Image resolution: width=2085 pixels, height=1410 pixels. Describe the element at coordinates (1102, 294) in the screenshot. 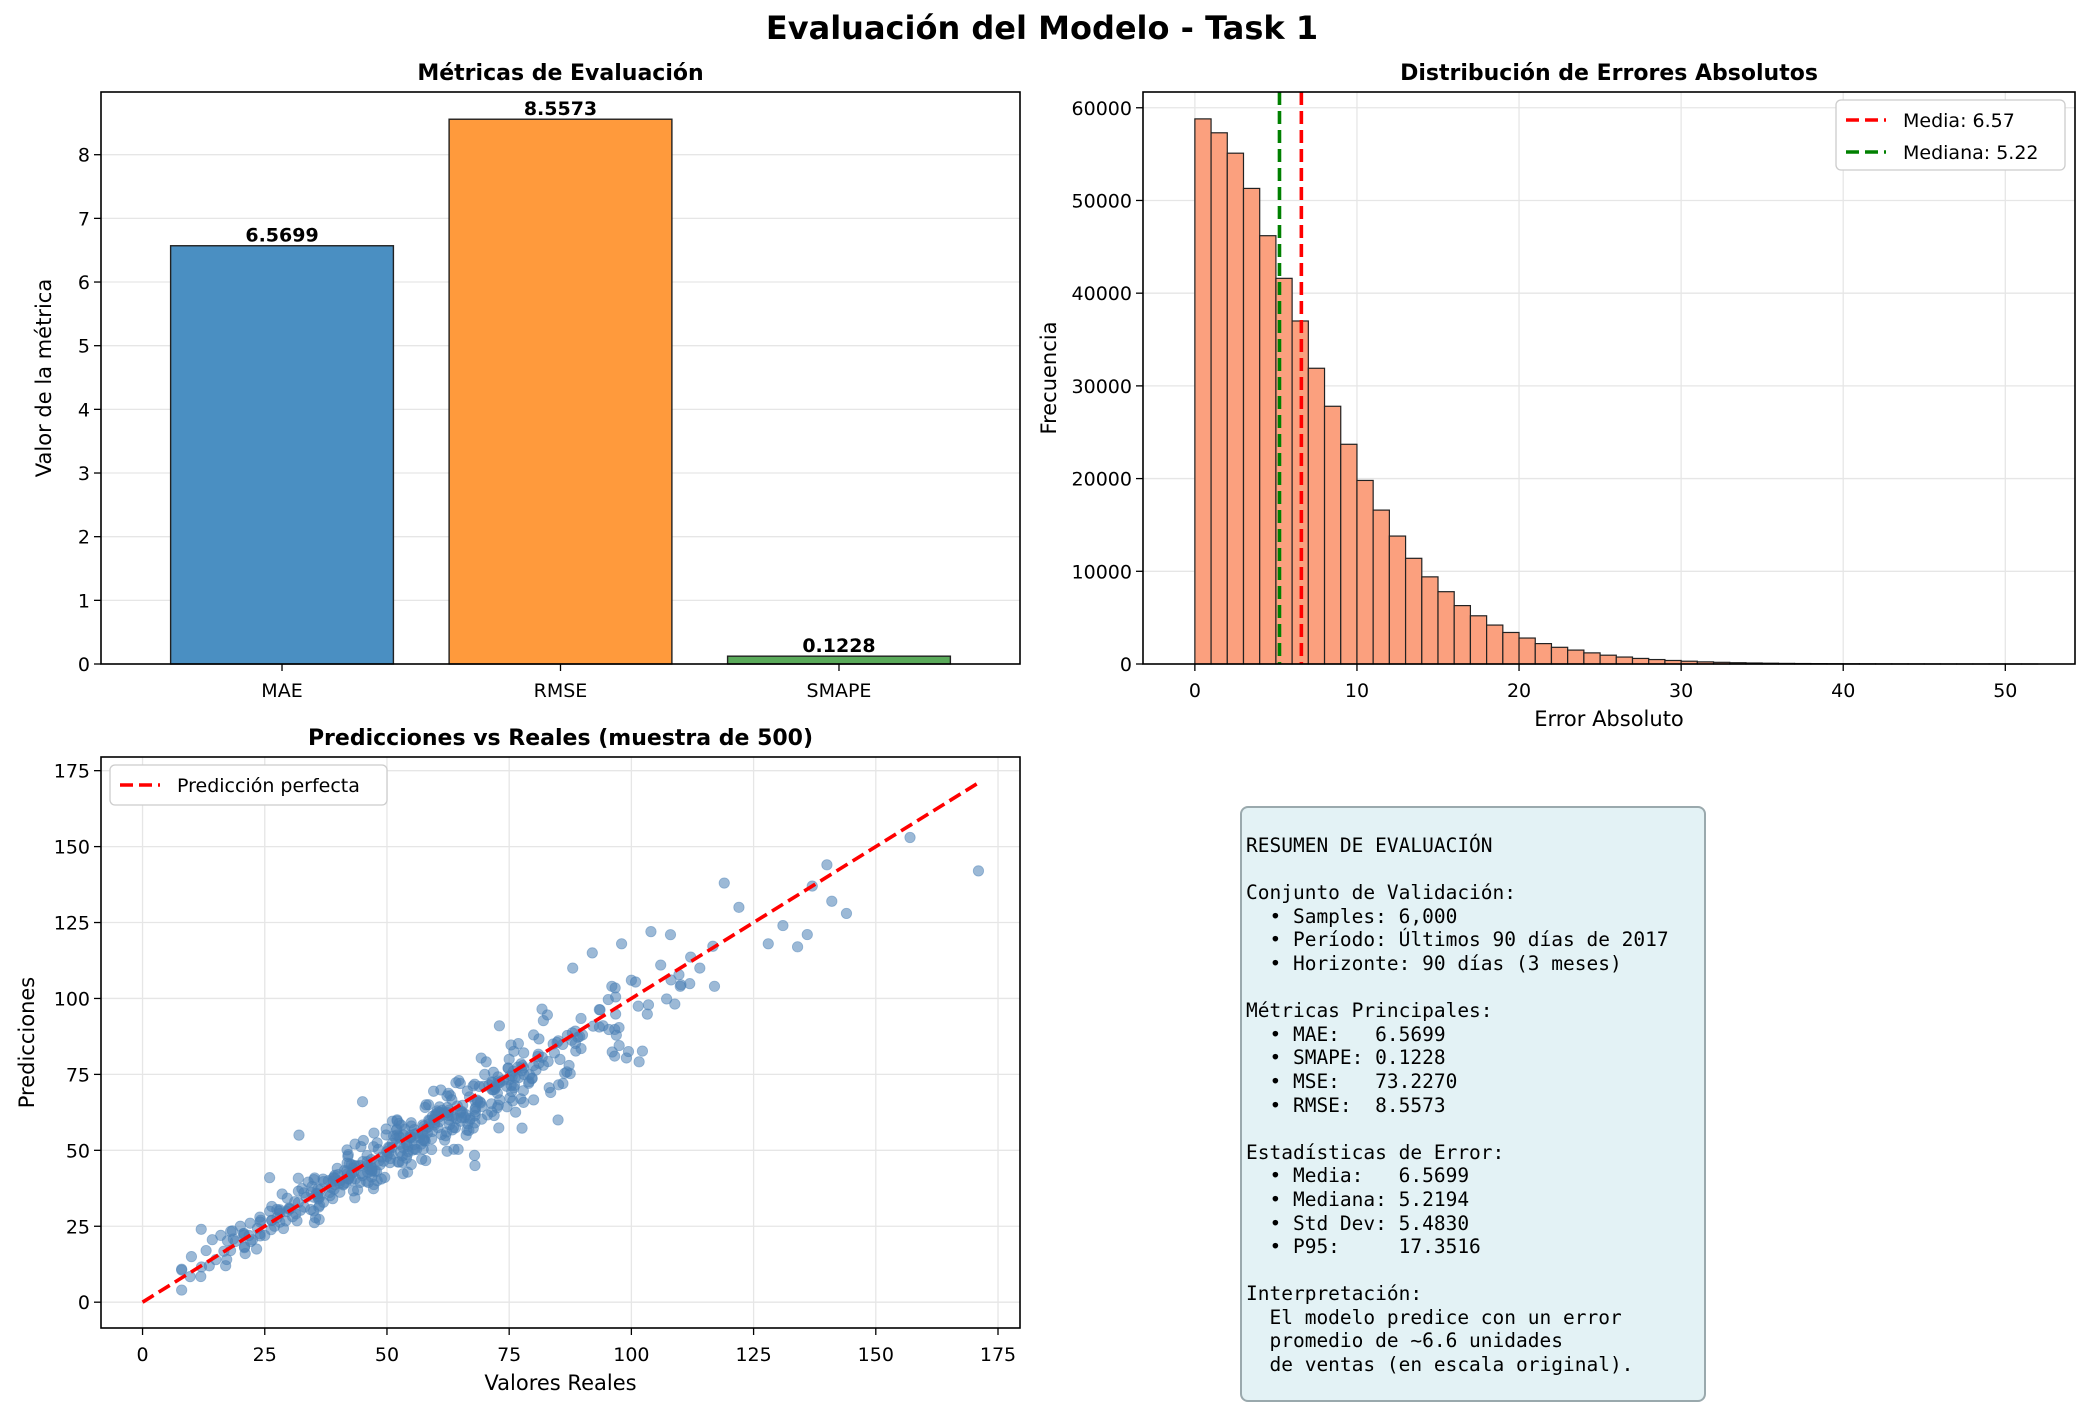

I see `y-tick-label: 40000` at that location.